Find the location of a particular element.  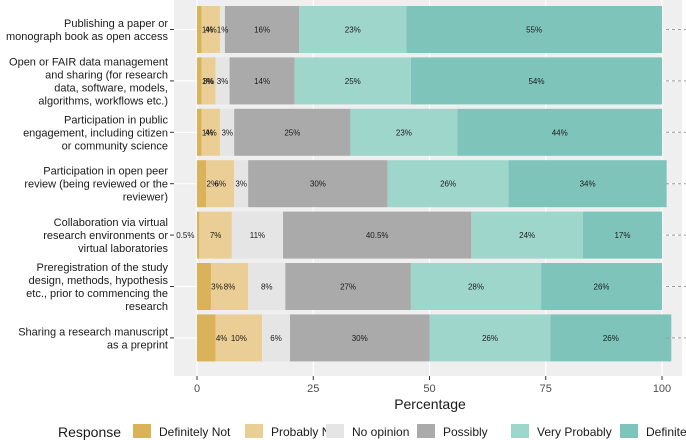

legend-title: Response is located at coordinates (89, 432).